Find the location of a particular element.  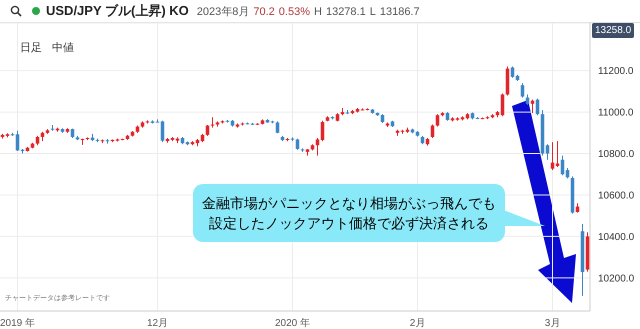

x-tick-label: 2月 is located at coordinates (418, 323).